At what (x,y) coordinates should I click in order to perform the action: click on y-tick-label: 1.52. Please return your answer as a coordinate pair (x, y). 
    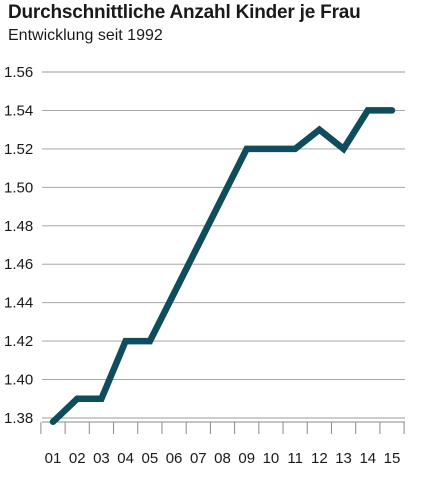
    Looking at the image, I should click on (18, 149).